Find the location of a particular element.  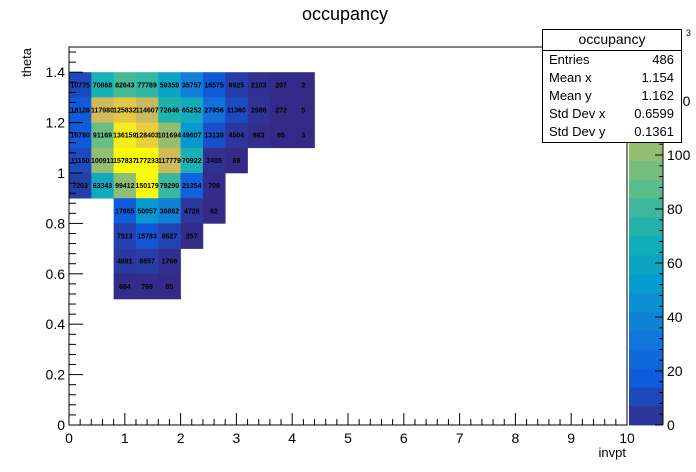

cell-label: 7203 is located at coordinates (80, 186).